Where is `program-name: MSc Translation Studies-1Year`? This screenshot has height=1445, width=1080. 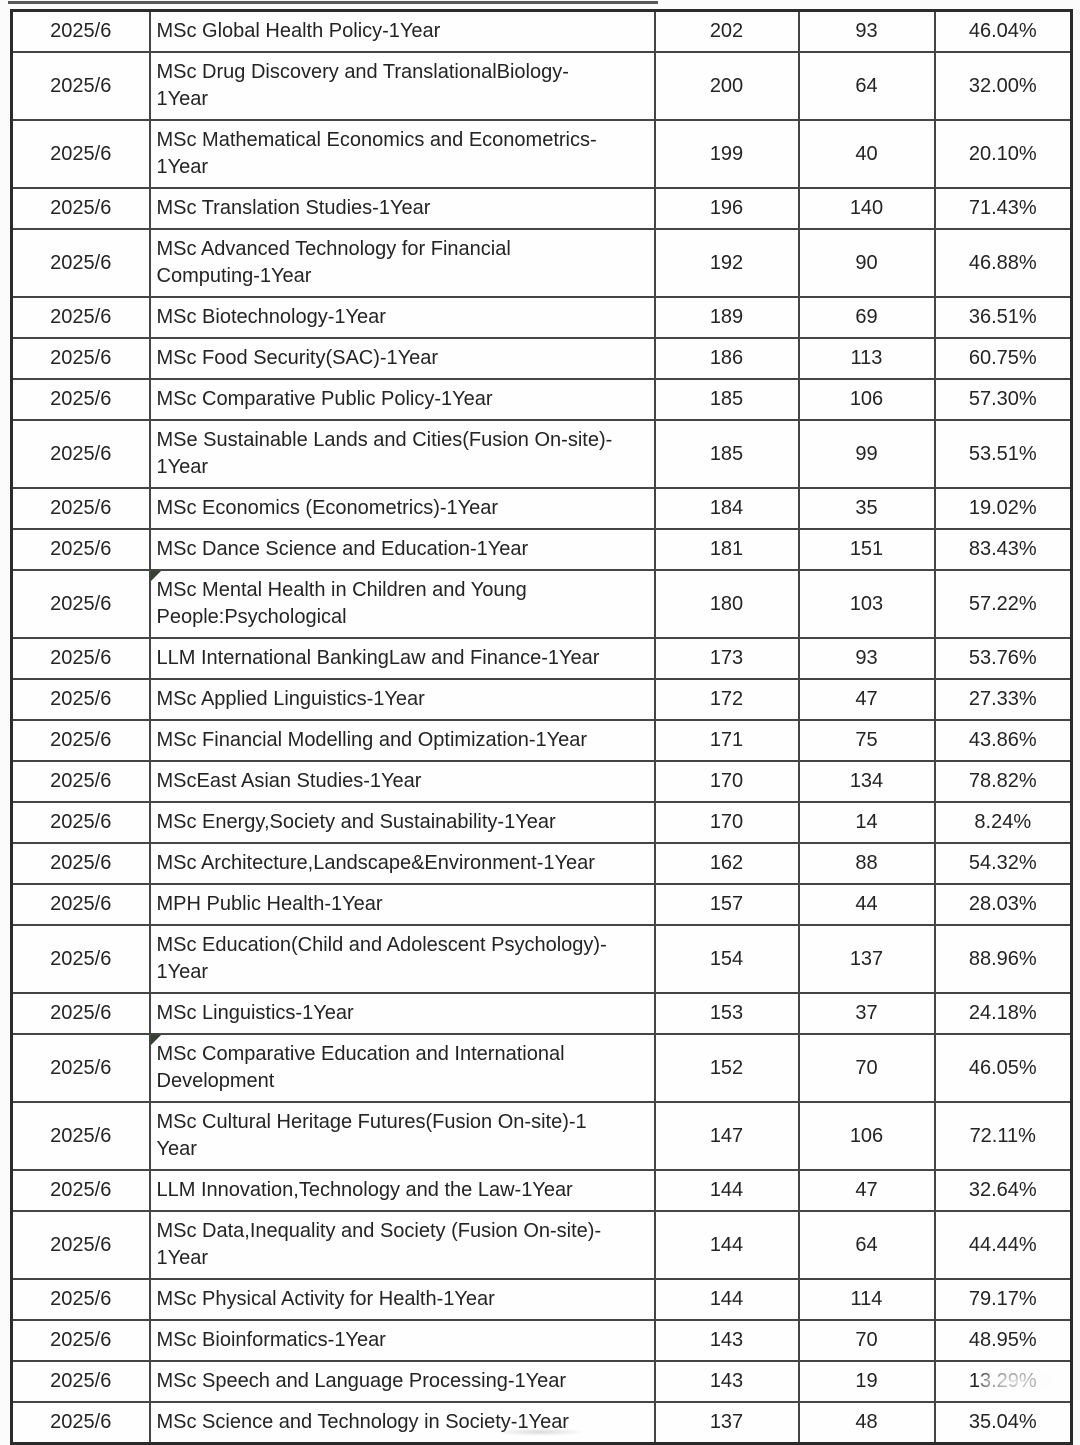 program-name: MSc Translation Studies-1Year is located at coordinates (293, 208).